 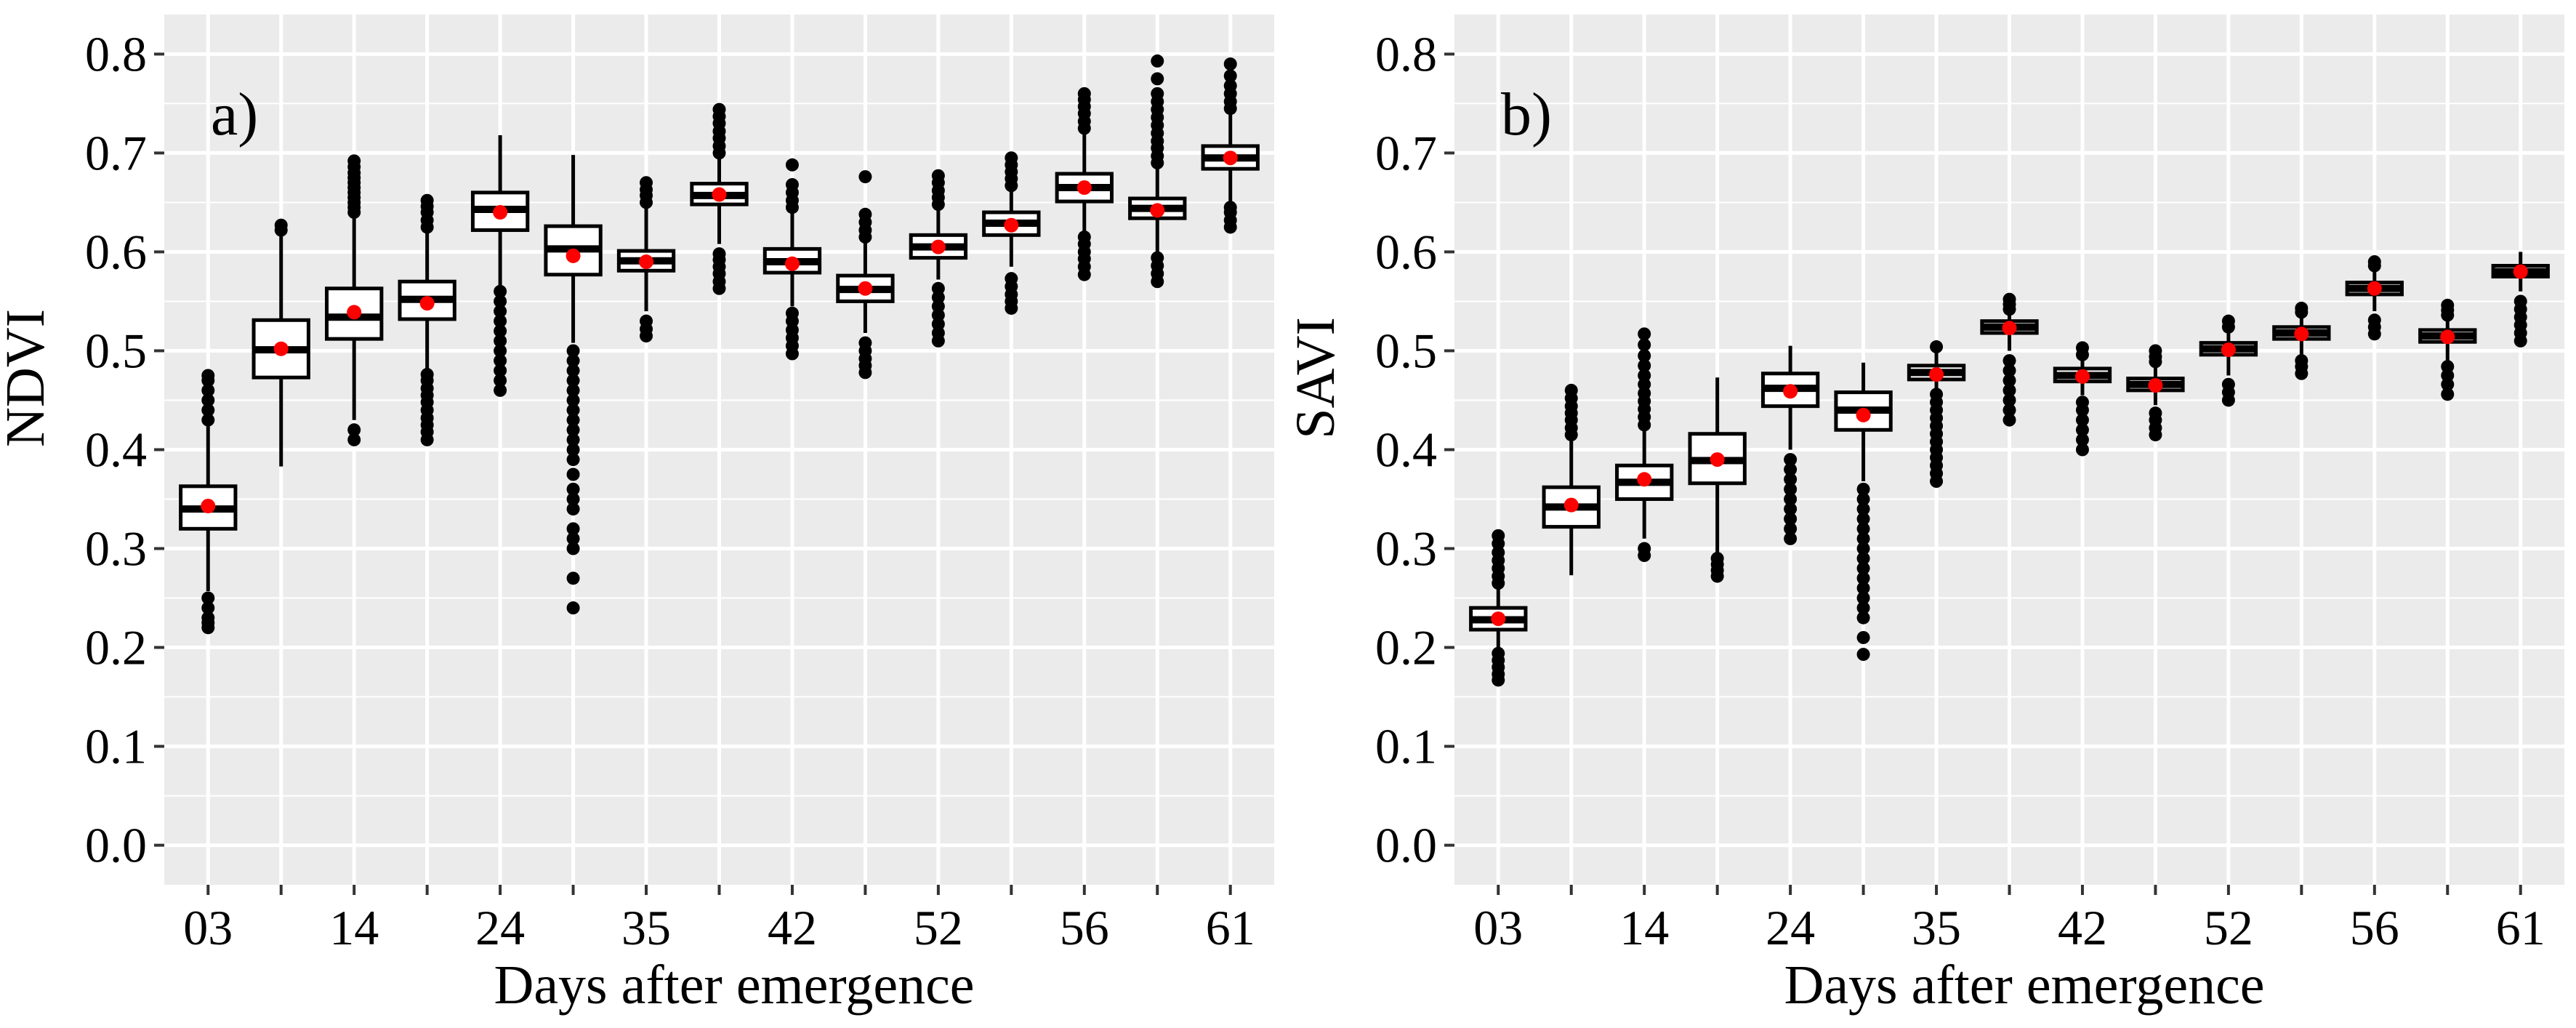 What do you see at coordinates (354, 927) in the screenshot?
I see `x-tick-label: 14` at bounding box center [354, 927].